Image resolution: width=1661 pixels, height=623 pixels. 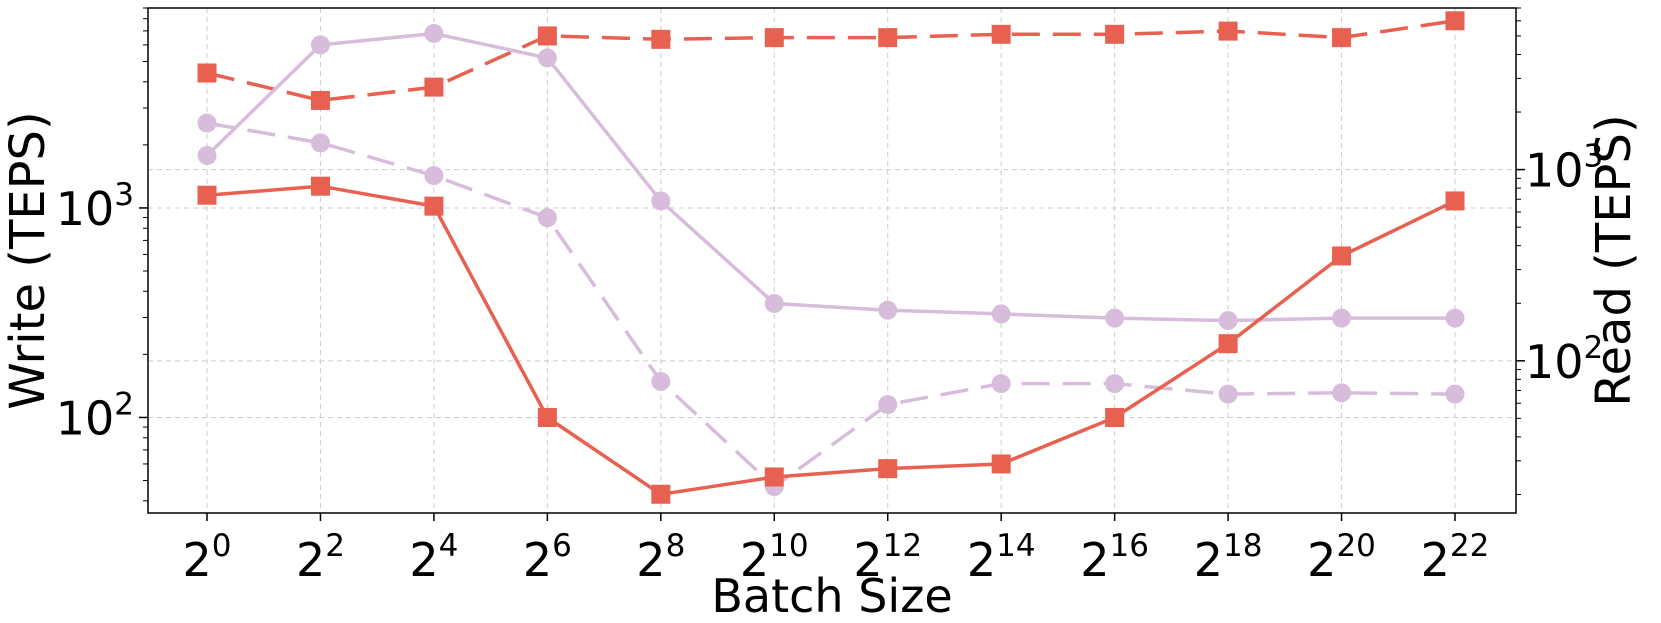 I want to click on x-tick-label: 212, so click(x=887, y=557).